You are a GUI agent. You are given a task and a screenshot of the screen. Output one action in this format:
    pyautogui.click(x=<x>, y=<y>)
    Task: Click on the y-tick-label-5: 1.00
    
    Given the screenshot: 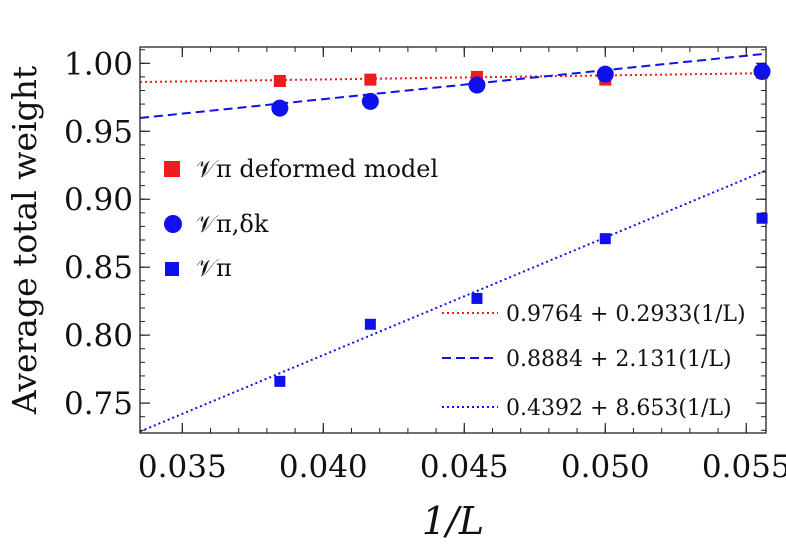 What is the action you would take?
    pyautogui.click(x=98, y=64)
    